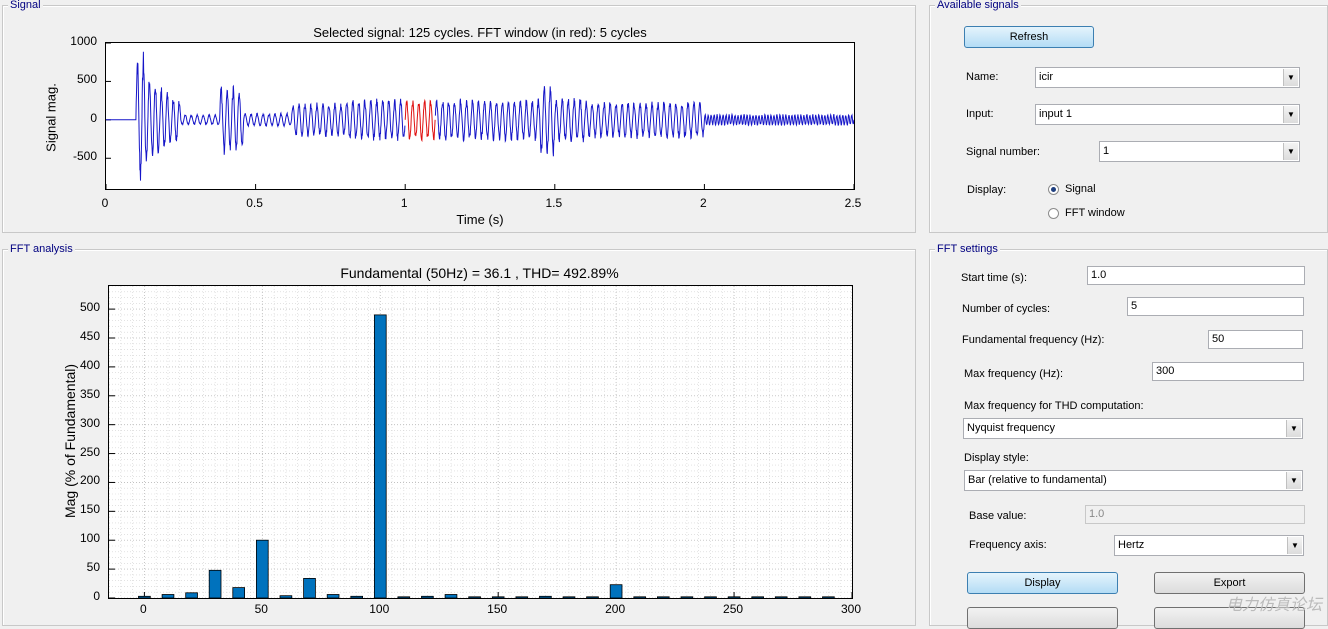  I want to click on name-value: icir, so click(1046, 77).